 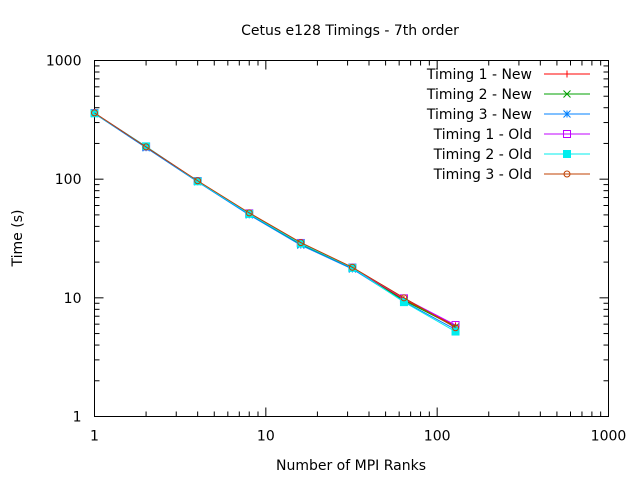 What do you see at coordinates (482, 175) in the screenshot?
I see `legend-label: Timing 3 - Old` at bounding box center [482, 175].